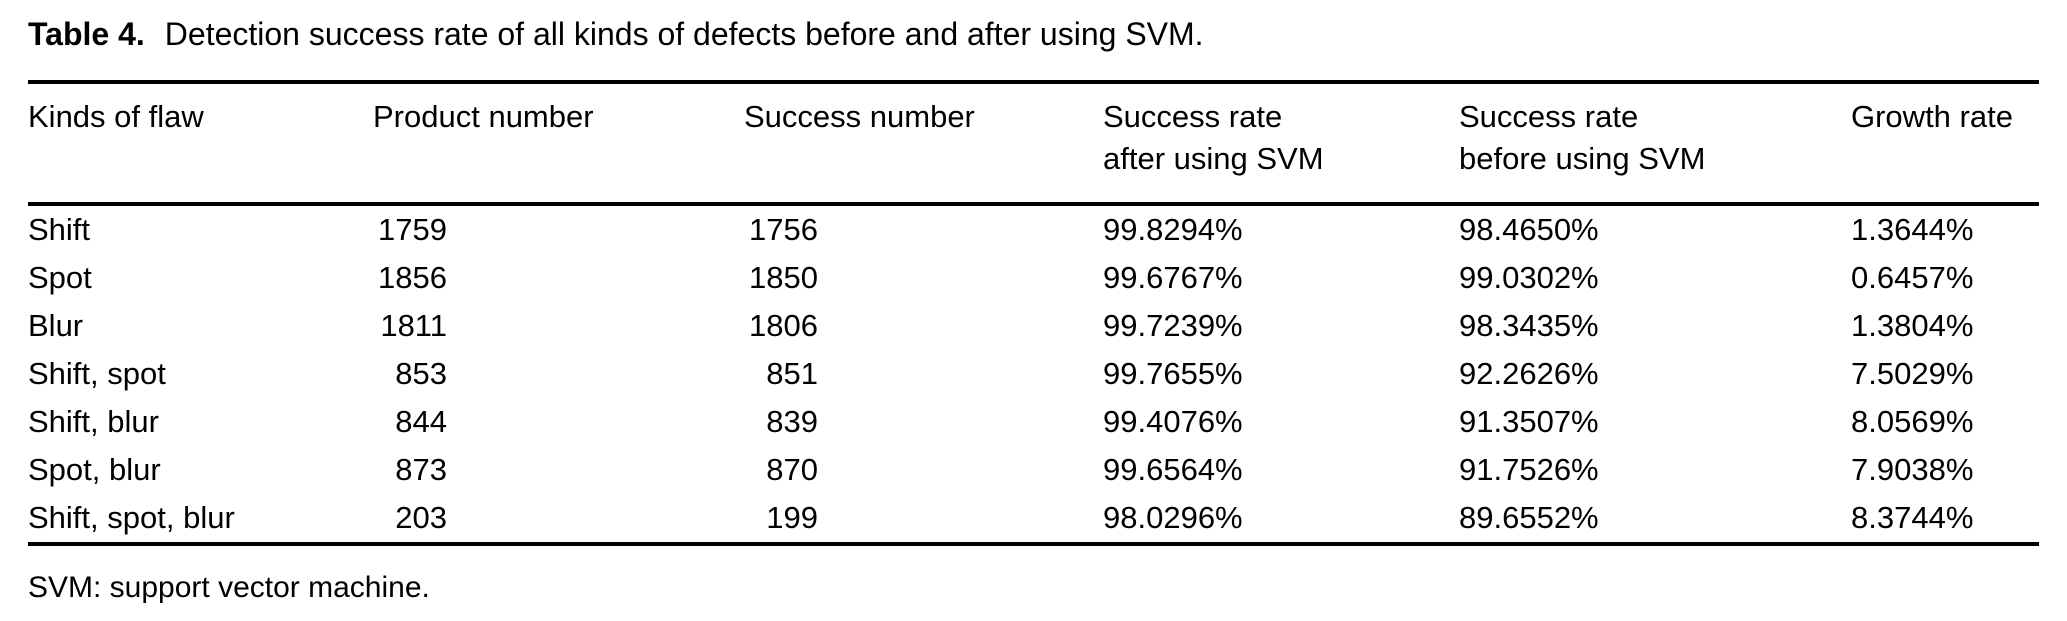 This screenshot has height=621, width=2067. Describe the element at coordinates (93, 421) in the screenshot. I see `cell-kinds-of-flaw: Shift, blur` at that location.